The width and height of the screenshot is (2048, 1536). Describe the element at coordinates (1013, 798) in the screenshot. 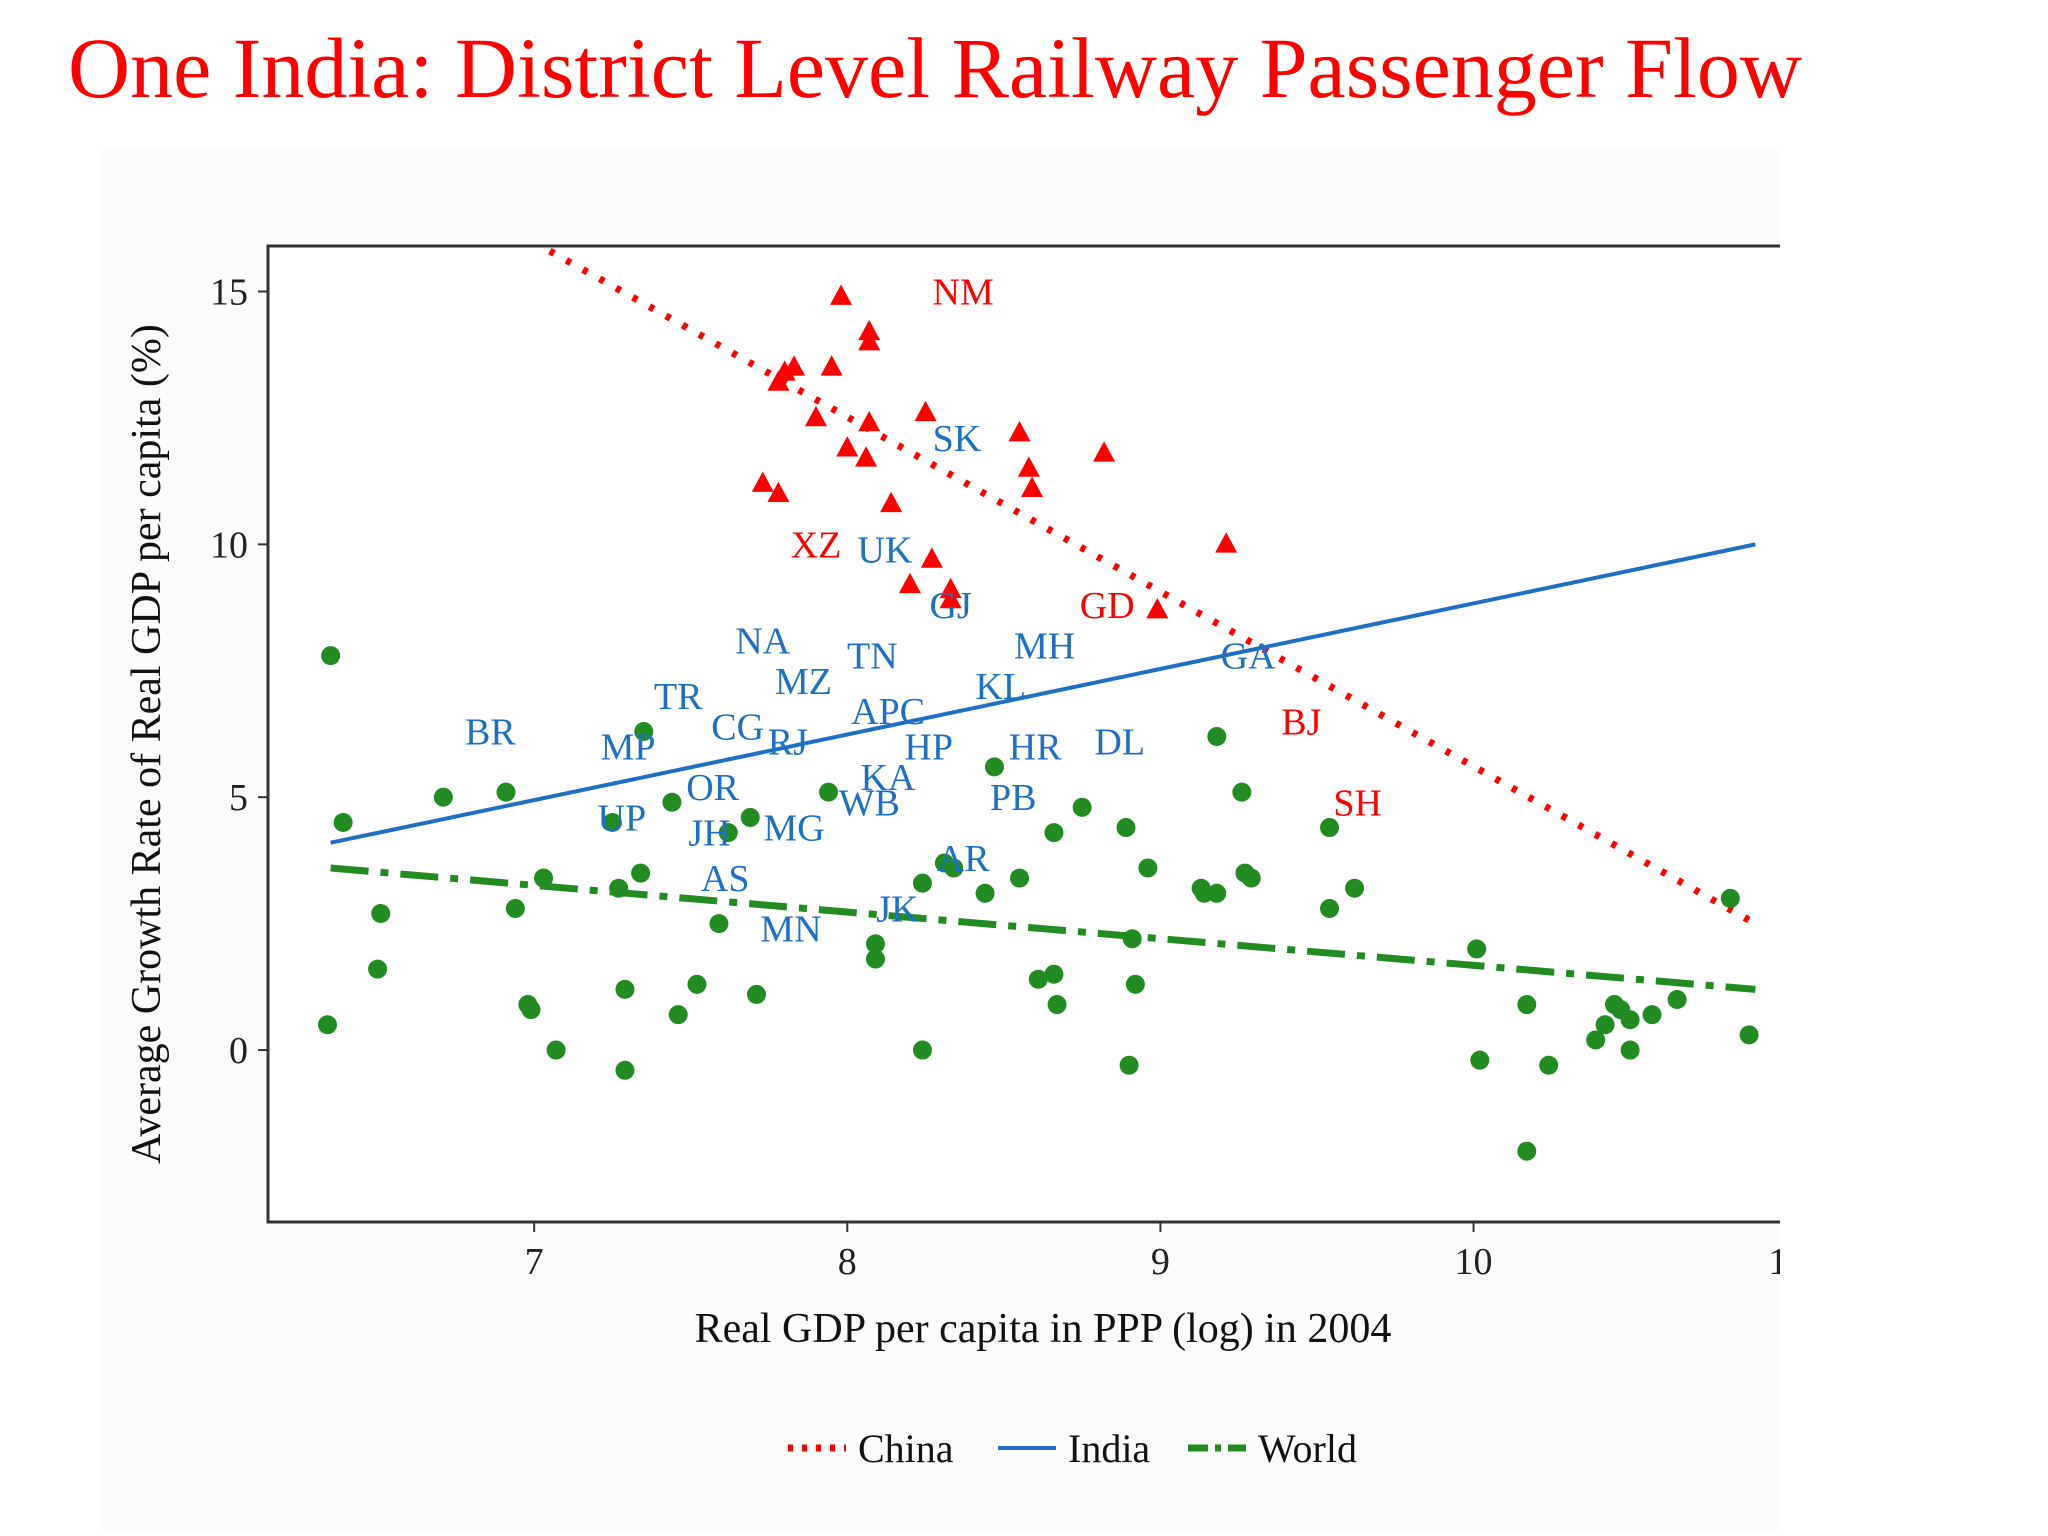

I see `point-label: PB` at that location.